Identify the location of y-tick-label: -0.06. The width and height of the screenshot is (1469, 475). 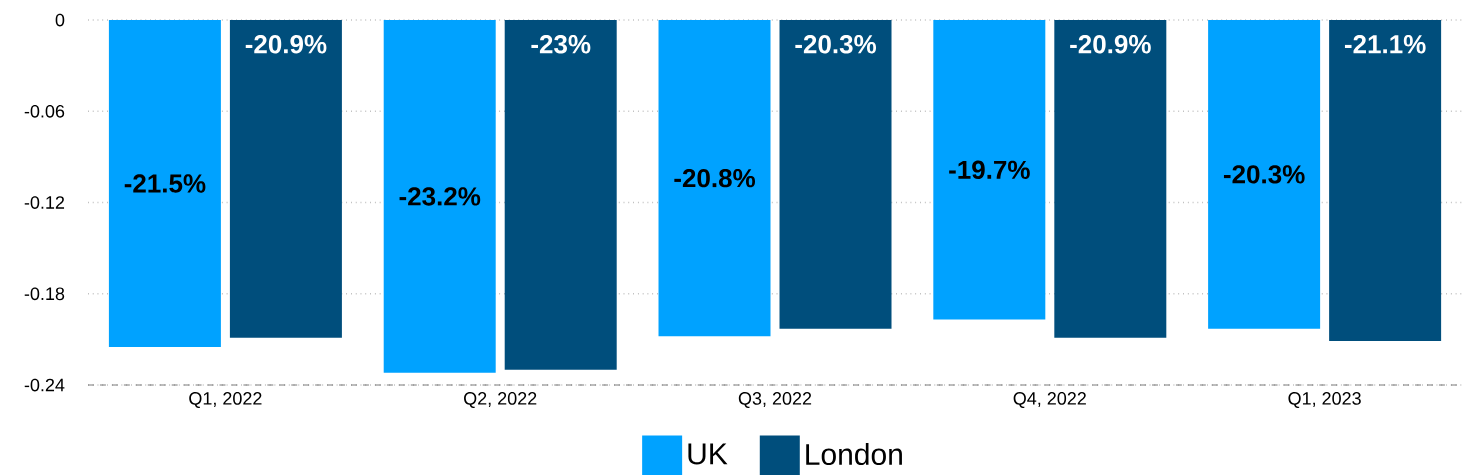
(44, 111).